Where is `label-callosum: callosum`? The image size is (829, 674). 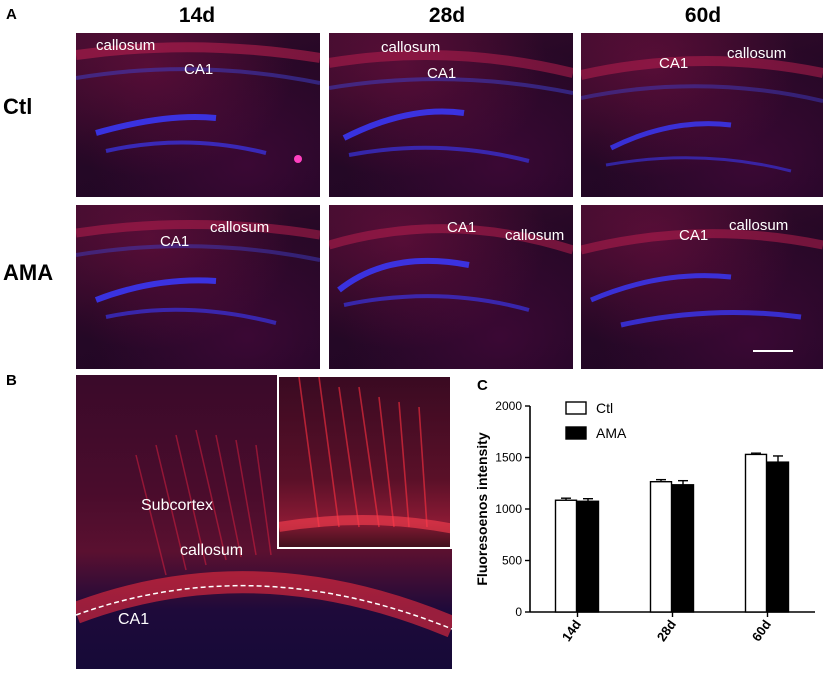
label-callosum: callosum is located at coordinates (212, 550).